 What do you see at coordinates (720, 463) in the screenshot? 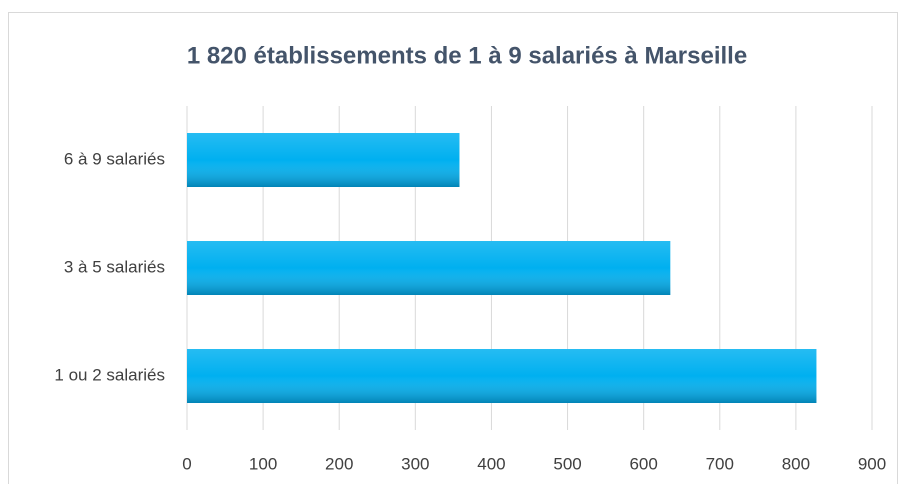
I see `x-tick-label: 700` at bounding box center [720, 463].